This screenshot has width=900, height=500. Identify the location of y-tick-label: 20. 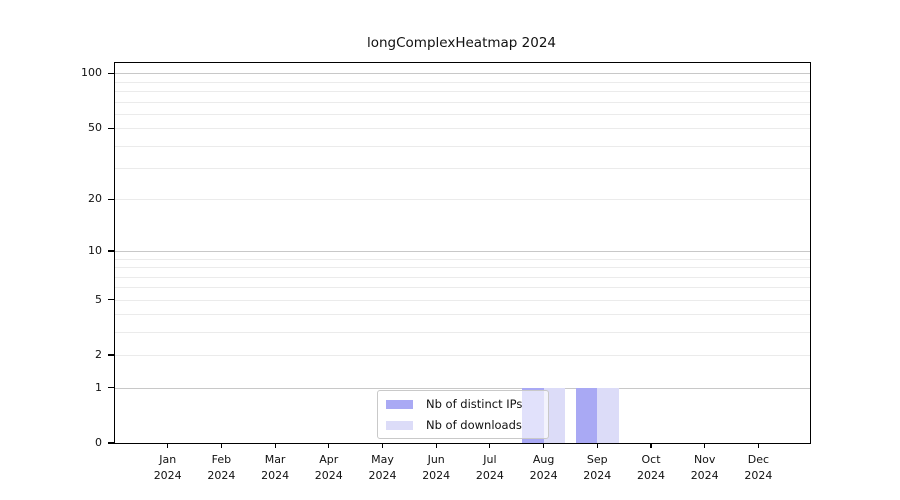
(95, 199).